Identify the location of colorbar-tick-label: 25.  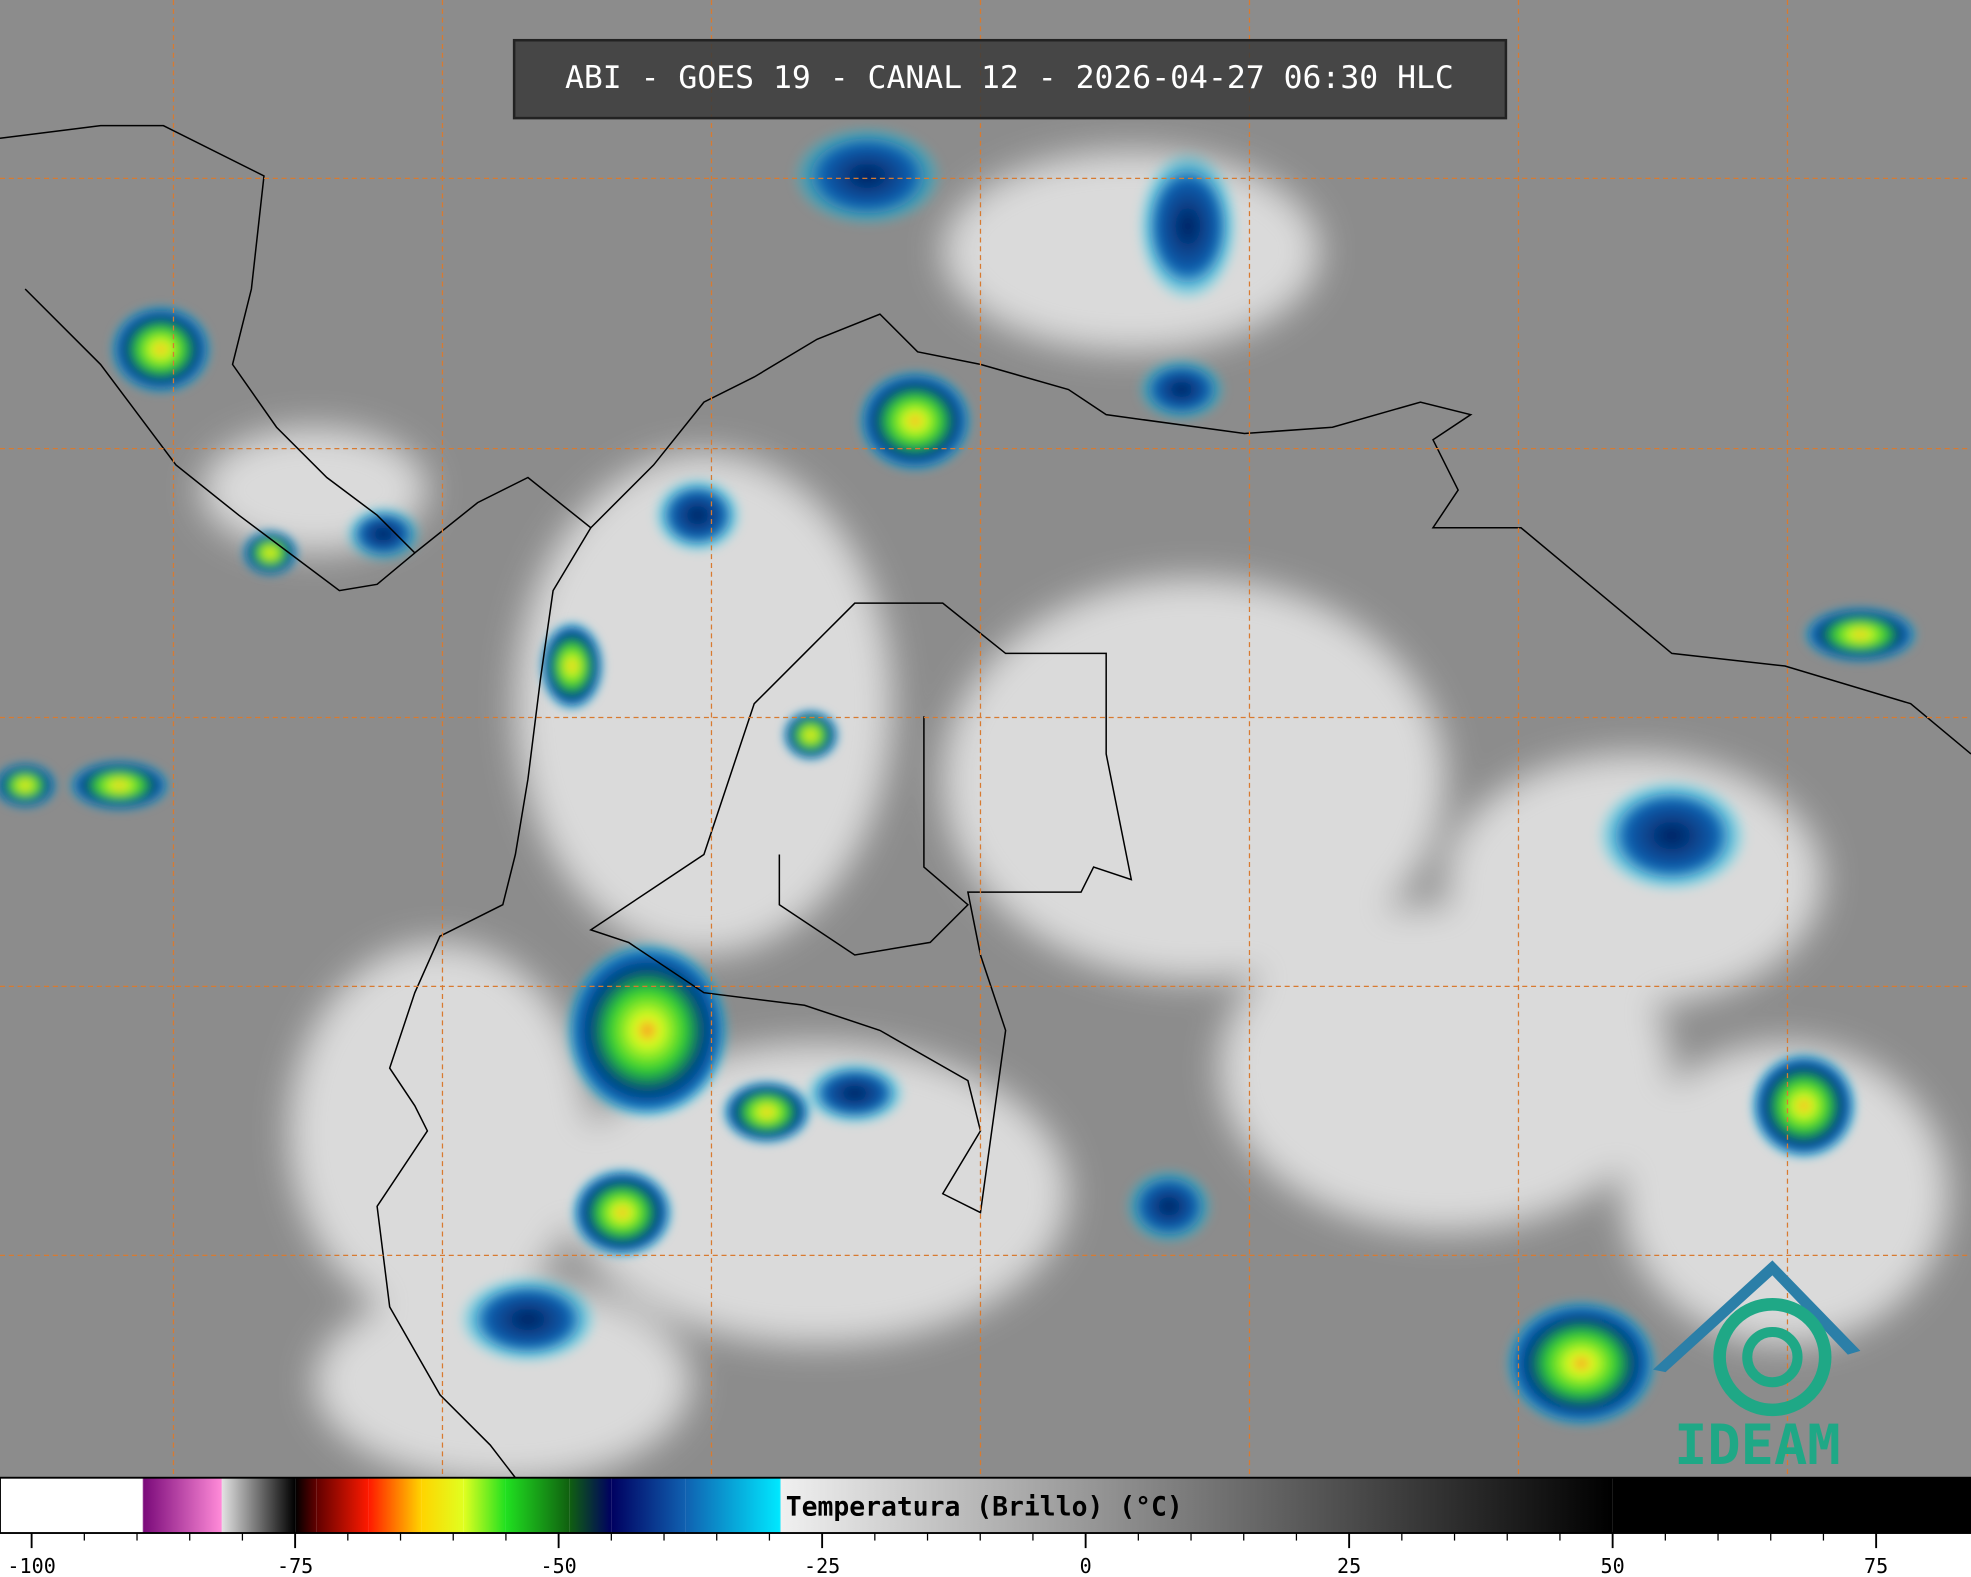
(1349, 1565).